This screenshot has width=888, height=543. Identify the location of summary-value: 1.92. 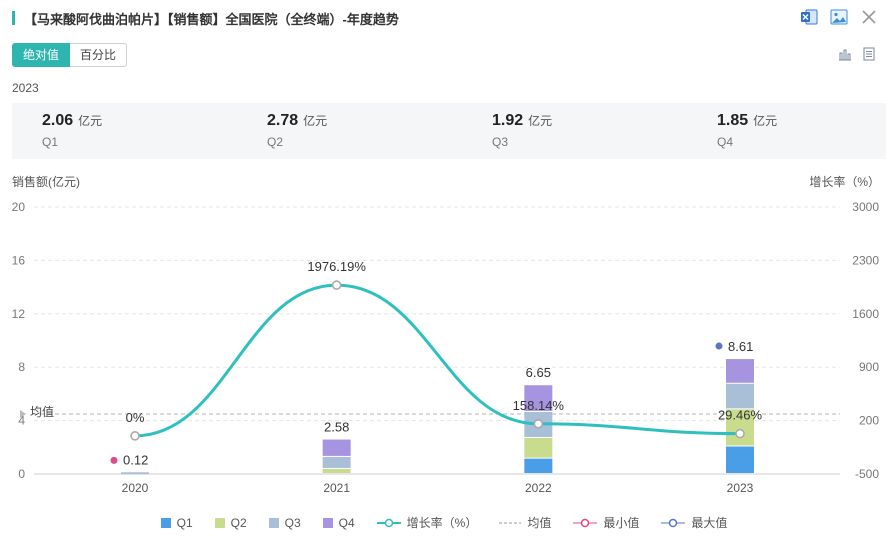
(508, 120).